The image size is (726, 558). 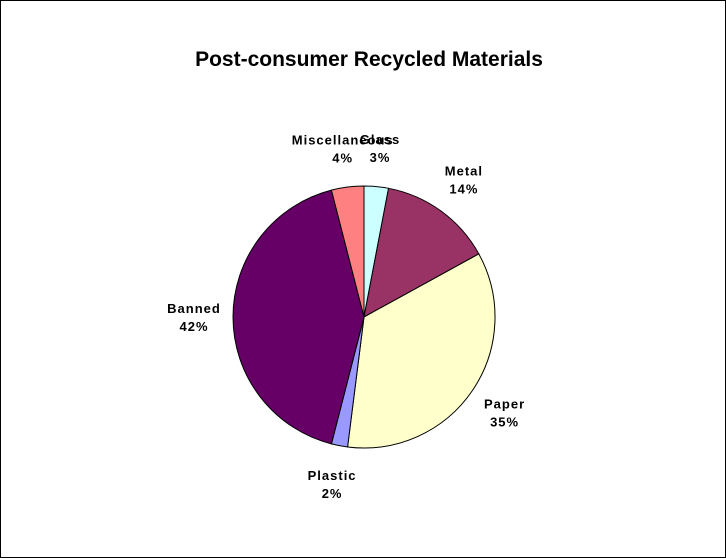 What do you see at coordinates (421, 351) in the screenshot?
I see `pie-slice-paper` at bounding box center [421, 351].